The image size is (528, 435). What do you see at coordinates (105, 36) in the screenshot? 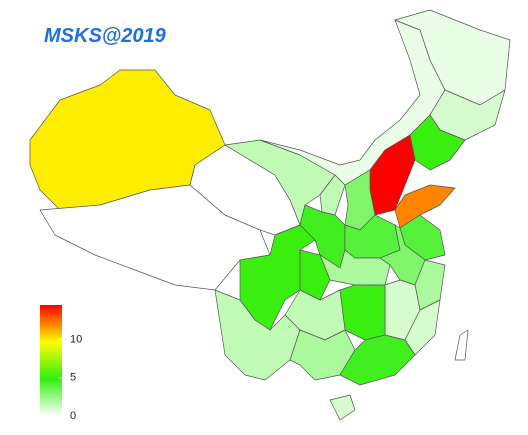
I see `map-title: MSKS@2019` at bounding box center [105, 36].